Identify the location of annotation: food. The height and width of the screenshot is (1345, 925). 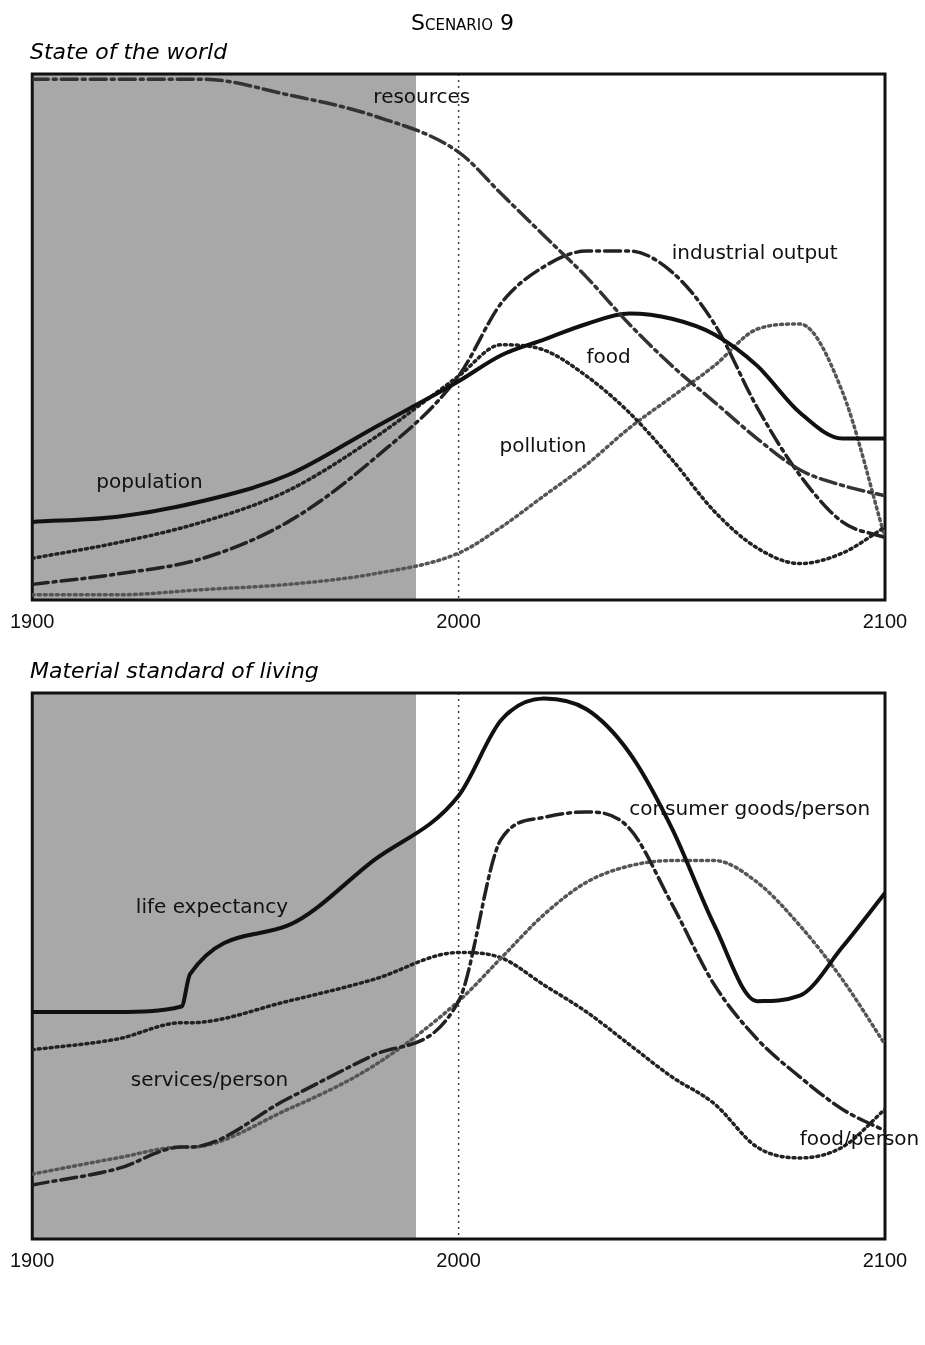
(608, 356).